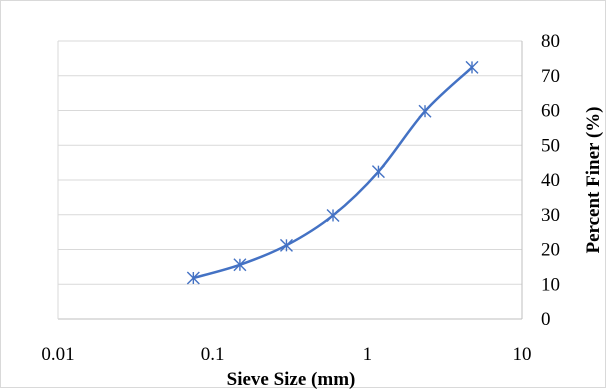  I want to click on y-tick-label: 10, so click(550, 284).